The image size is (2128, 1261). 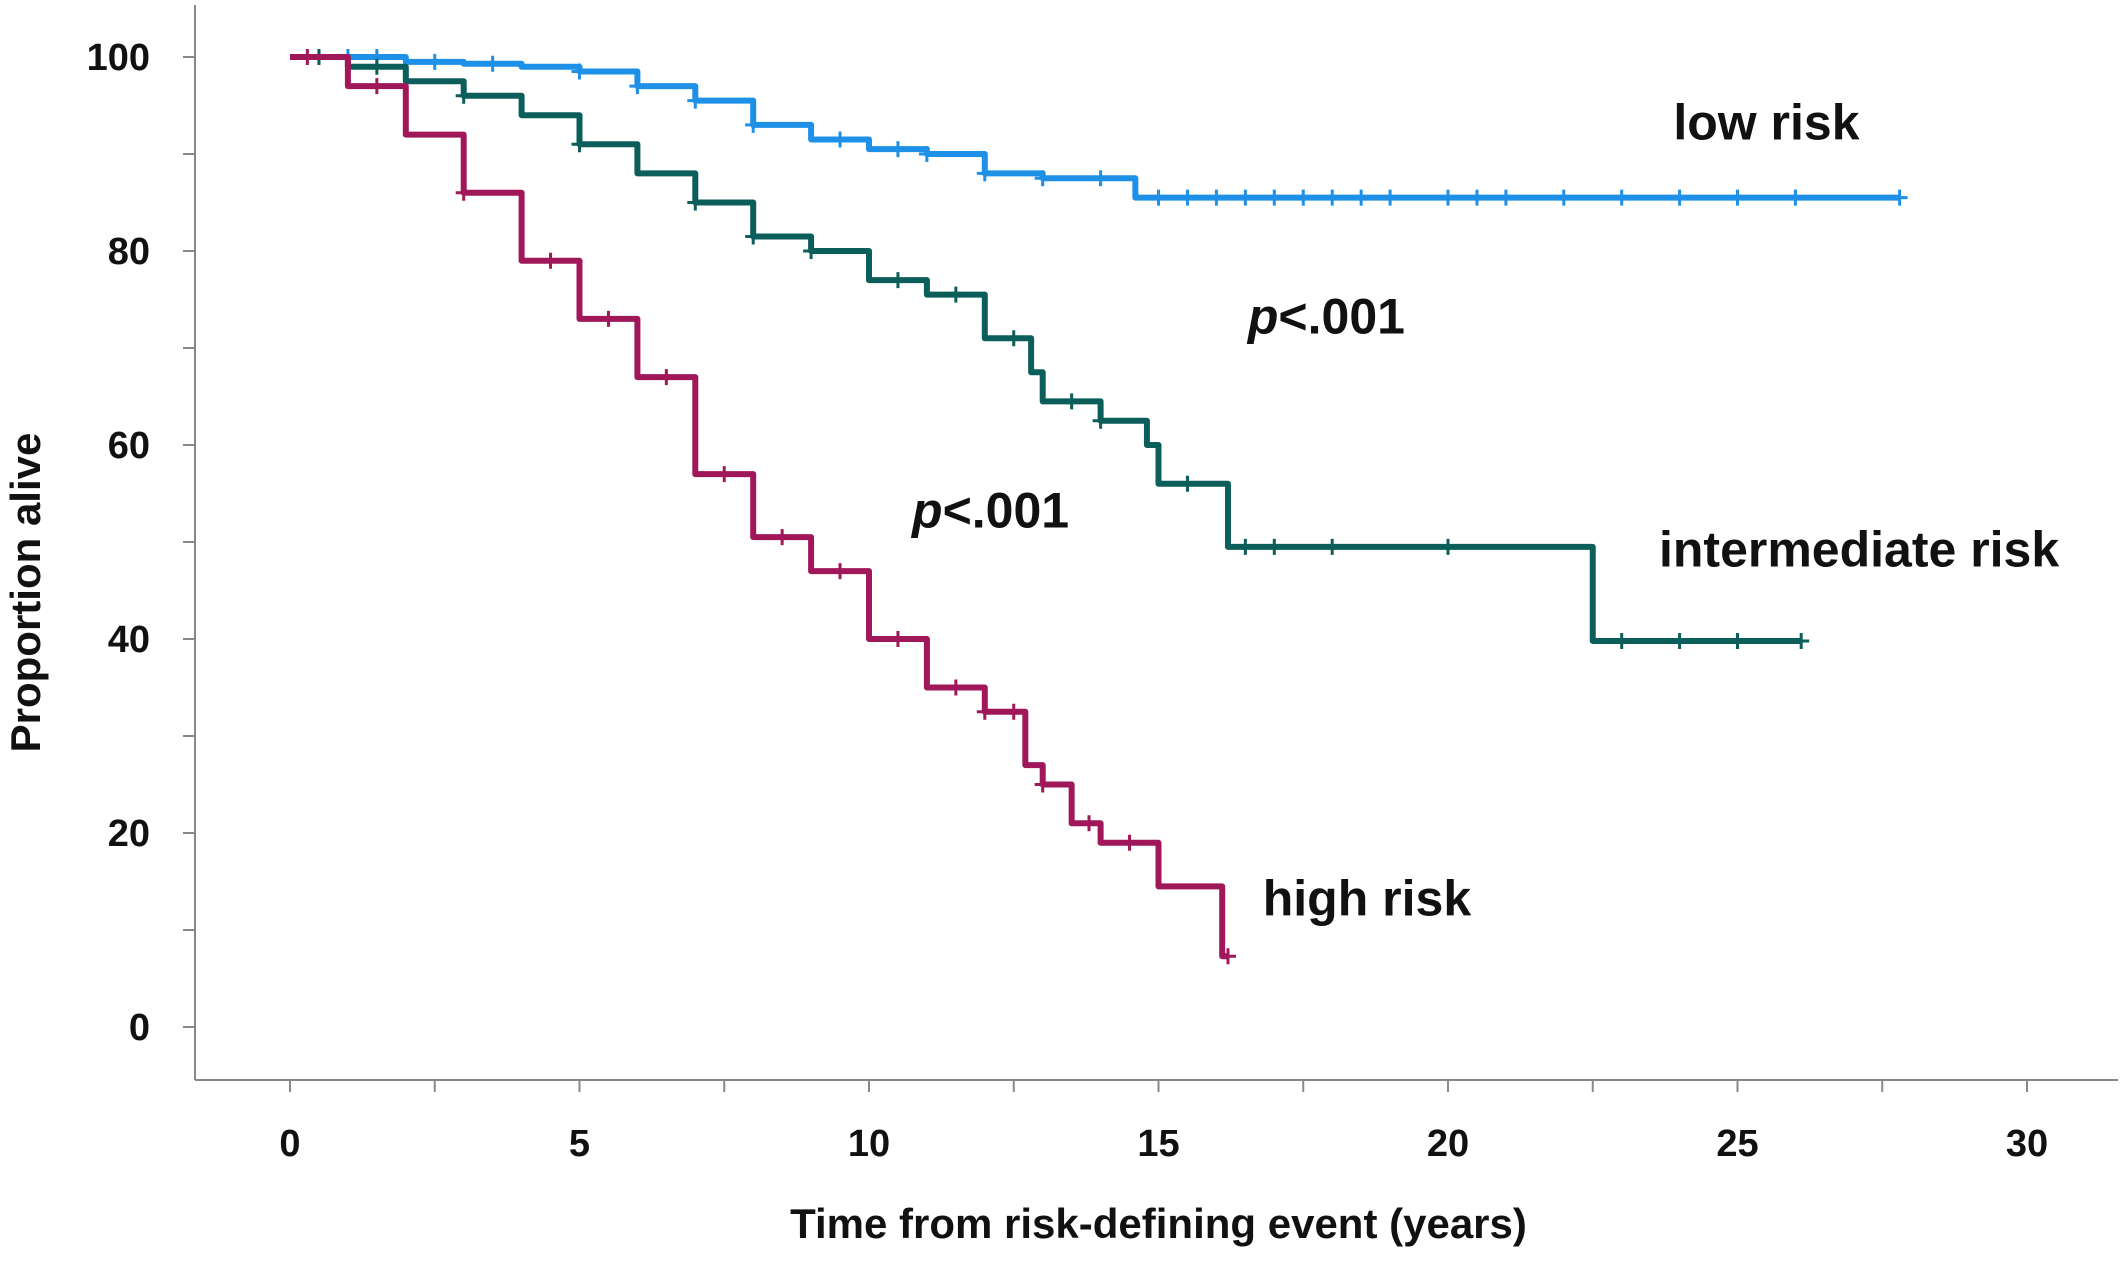 What do you see at coordinates (129, 446) in the screenshot?
I see `y-tick-label: 60` at bounding box center [129, 446].